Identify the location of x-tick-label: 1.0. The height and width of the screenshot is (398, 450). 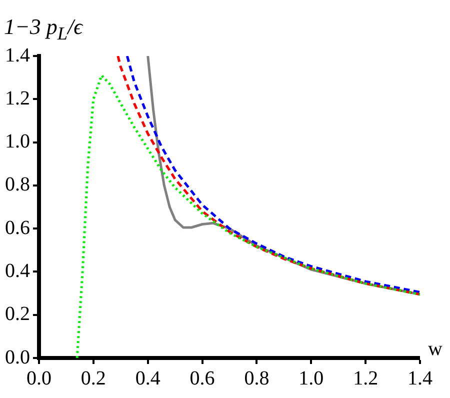
(311, 378).